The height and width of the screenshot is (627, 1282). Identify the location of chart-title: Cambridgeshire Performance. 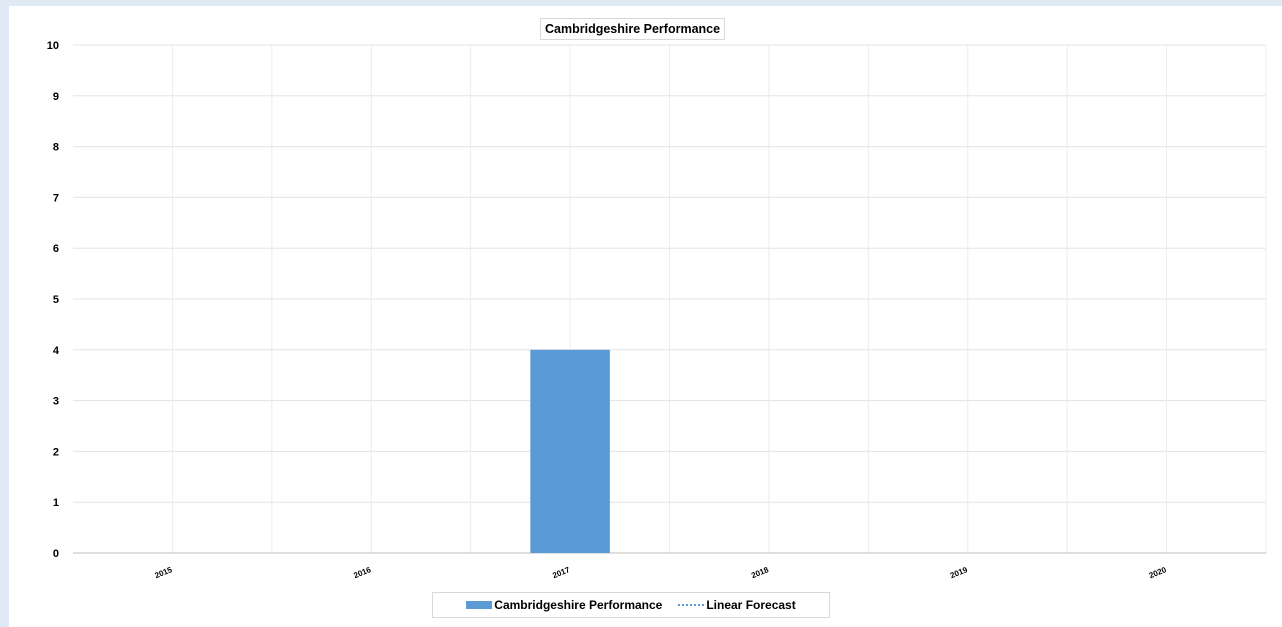
(633, 29).